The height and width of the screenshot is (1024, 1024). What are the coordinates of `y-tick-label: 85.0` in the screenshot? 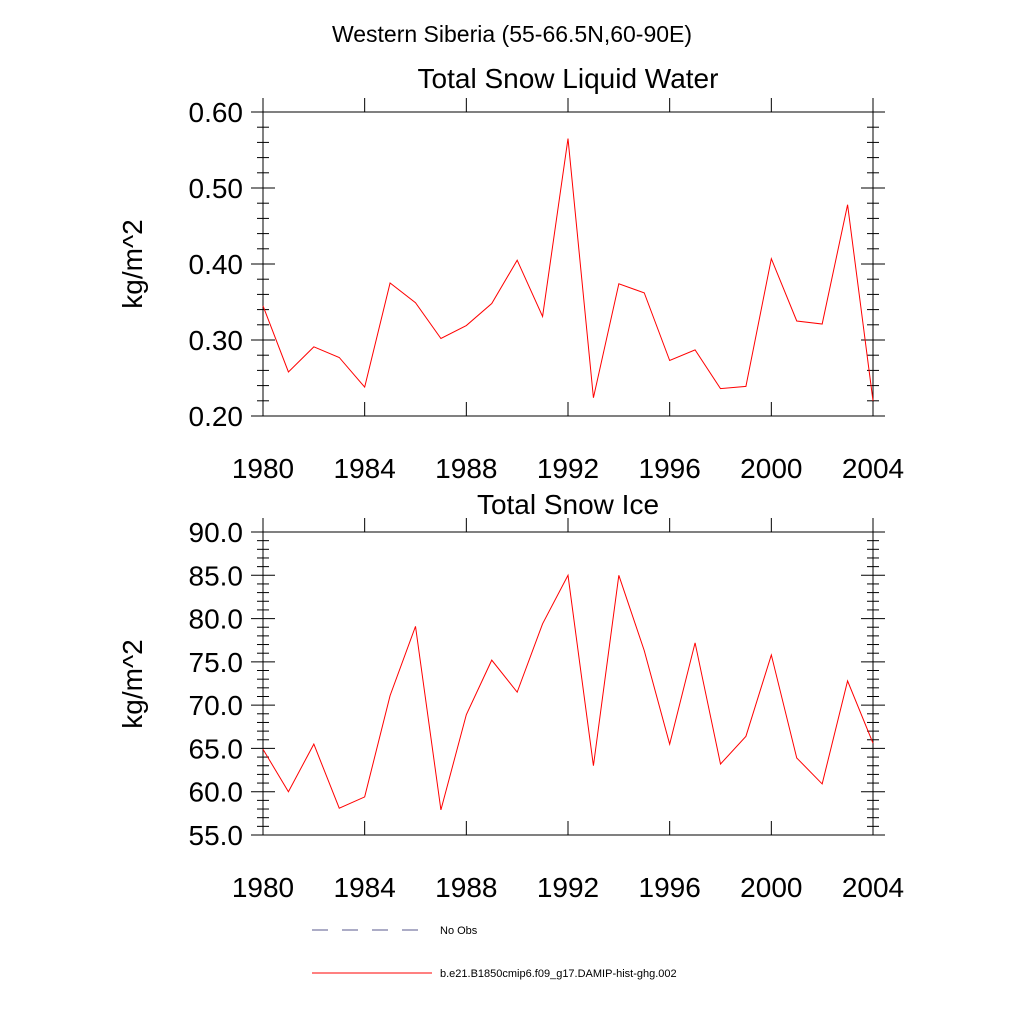 It's located at (216, 575).